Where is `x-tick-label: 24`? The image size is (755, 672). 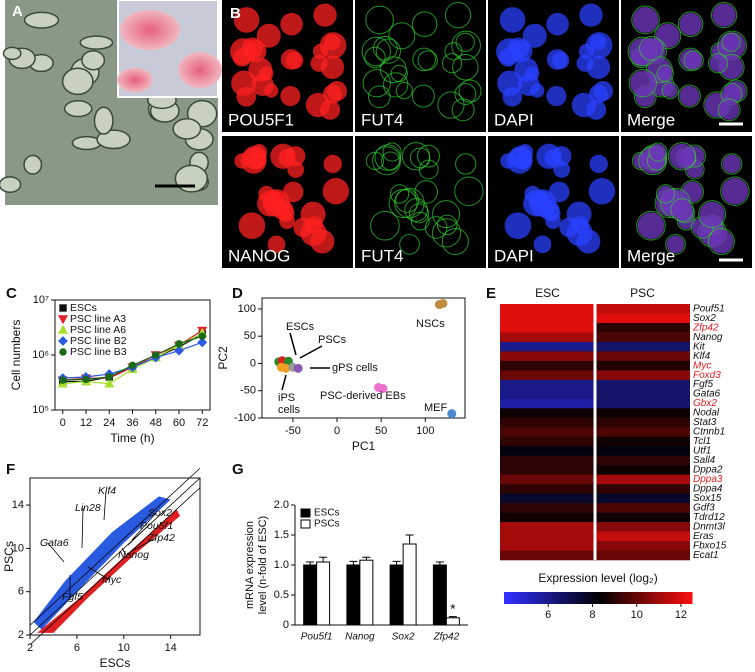
x-tick-label: 24 is located at coordinates (109, 423).